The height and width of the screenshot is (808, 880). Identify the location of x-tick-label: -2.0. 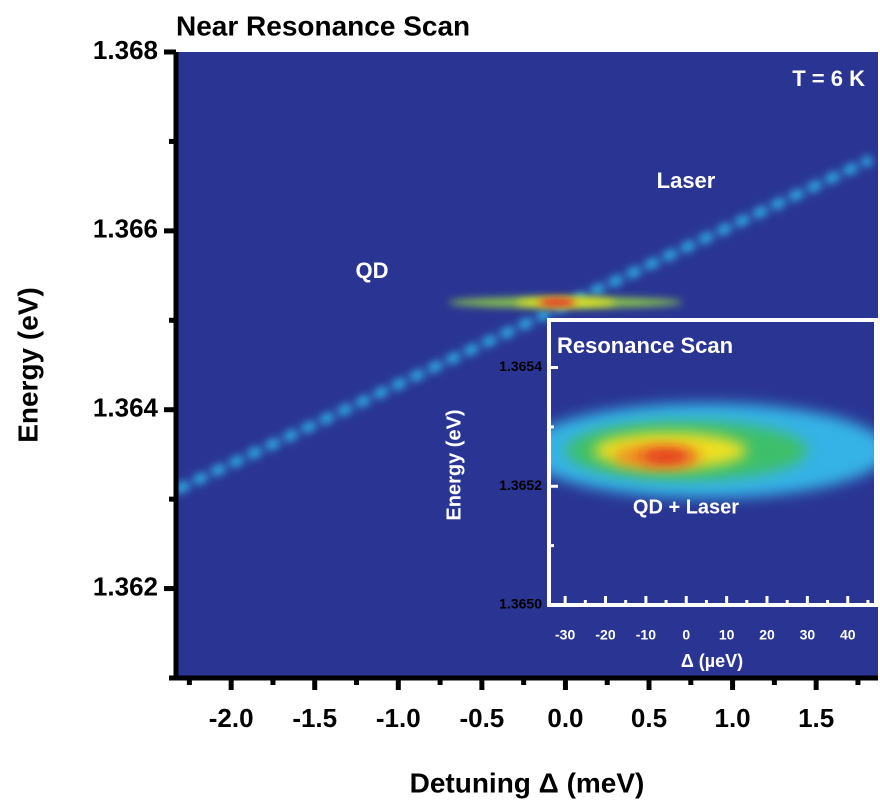
(231, 718).